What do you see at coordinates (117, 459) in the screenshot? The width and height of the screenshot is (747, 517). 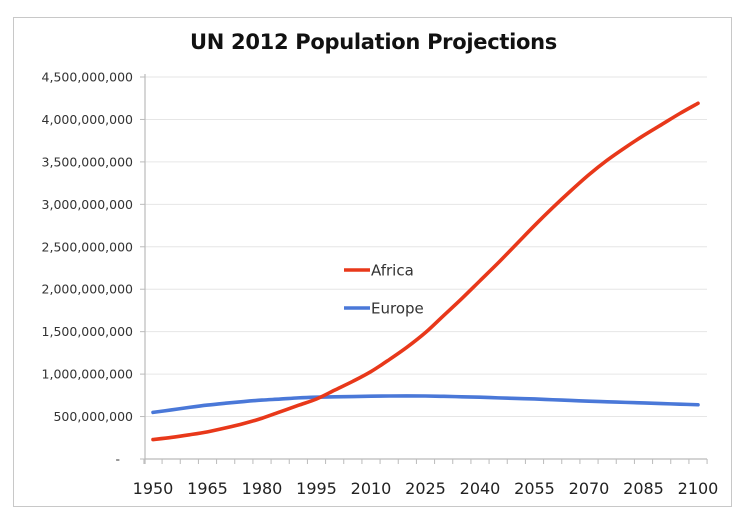 I see `y-tick-label: -` at bounding box center [117, 459].